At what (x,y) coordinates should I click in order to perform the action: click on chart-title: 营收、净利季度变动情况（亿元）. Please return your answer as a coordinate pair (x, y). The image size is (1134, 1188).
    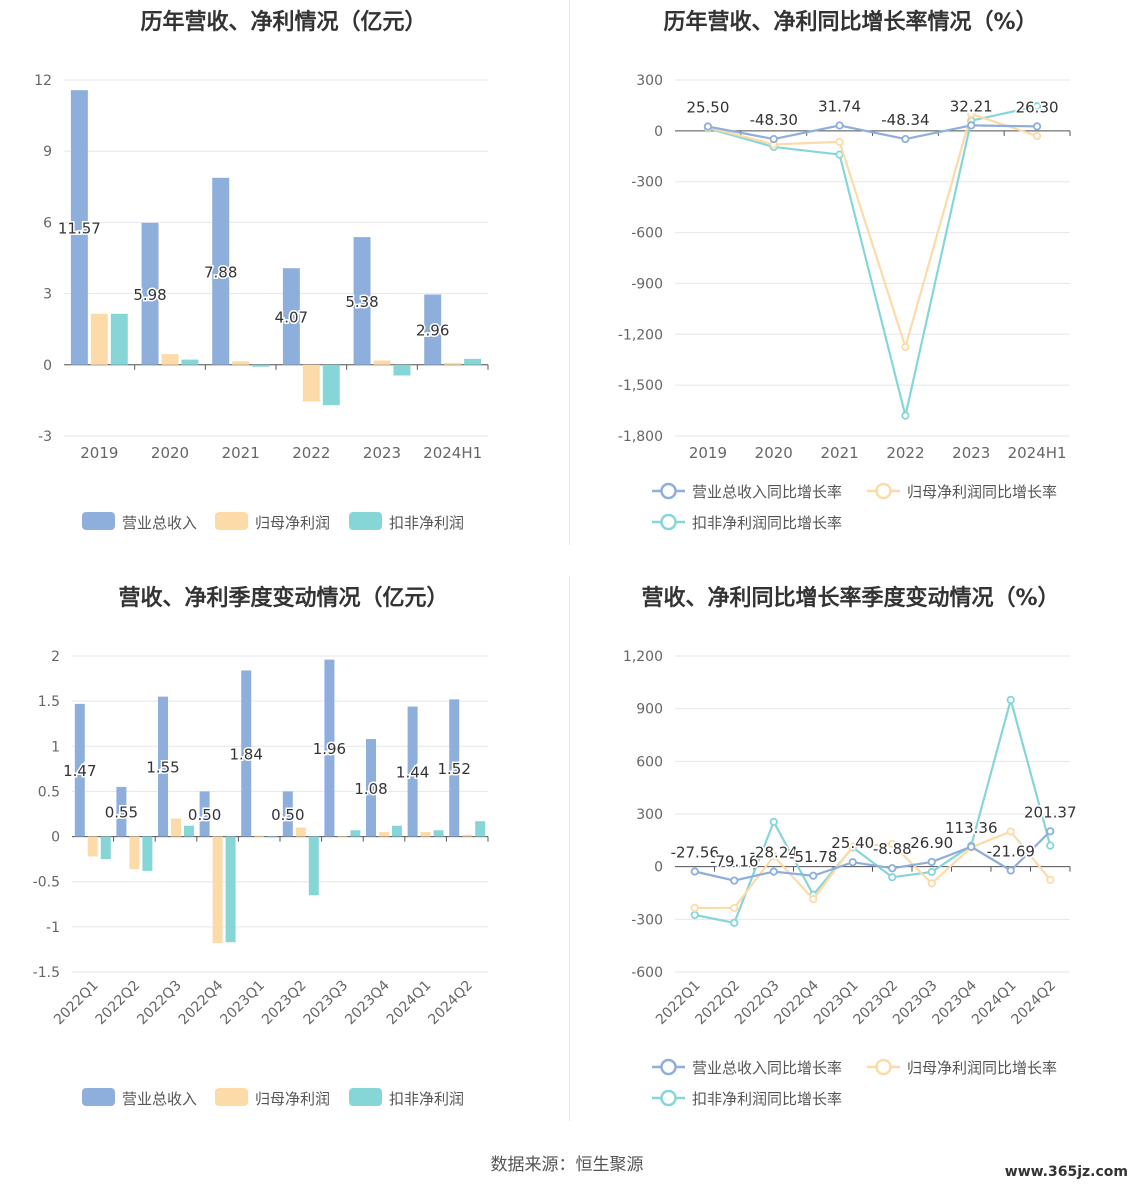
    Looking at the image, I should click on (283, 598).